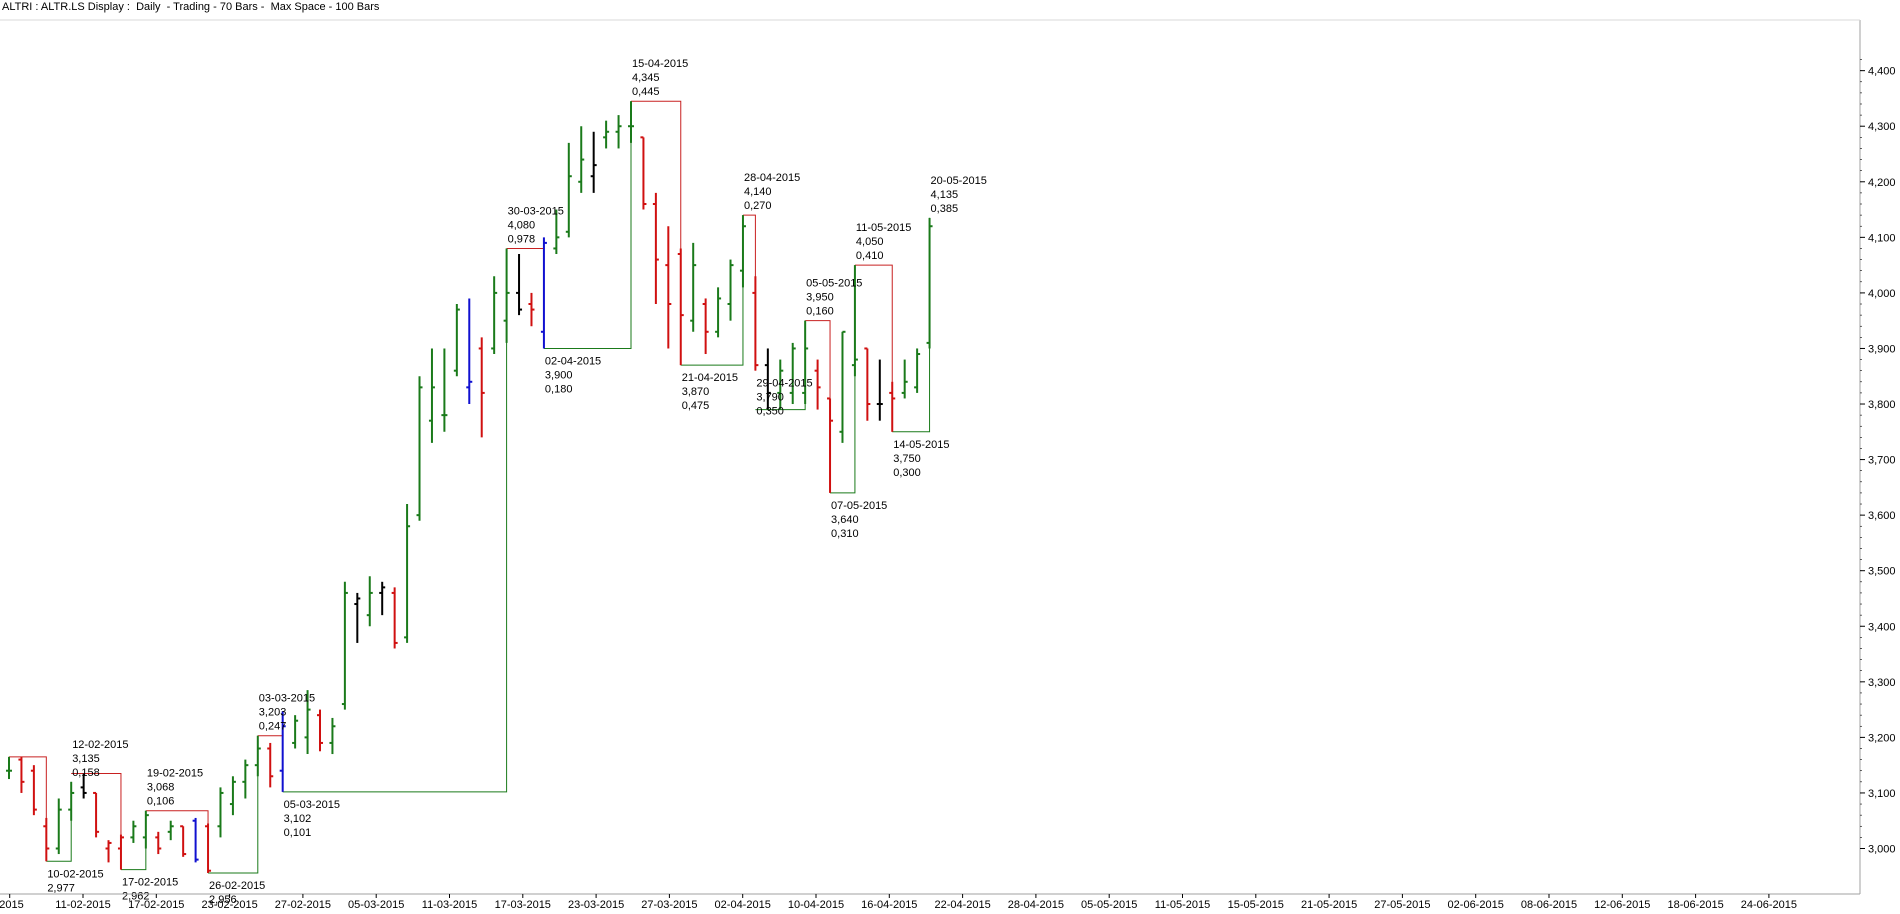 This screenshot has width=1900, height=914. I want to click on x-tick-label: 05-05-2015, so click(1109, 905).